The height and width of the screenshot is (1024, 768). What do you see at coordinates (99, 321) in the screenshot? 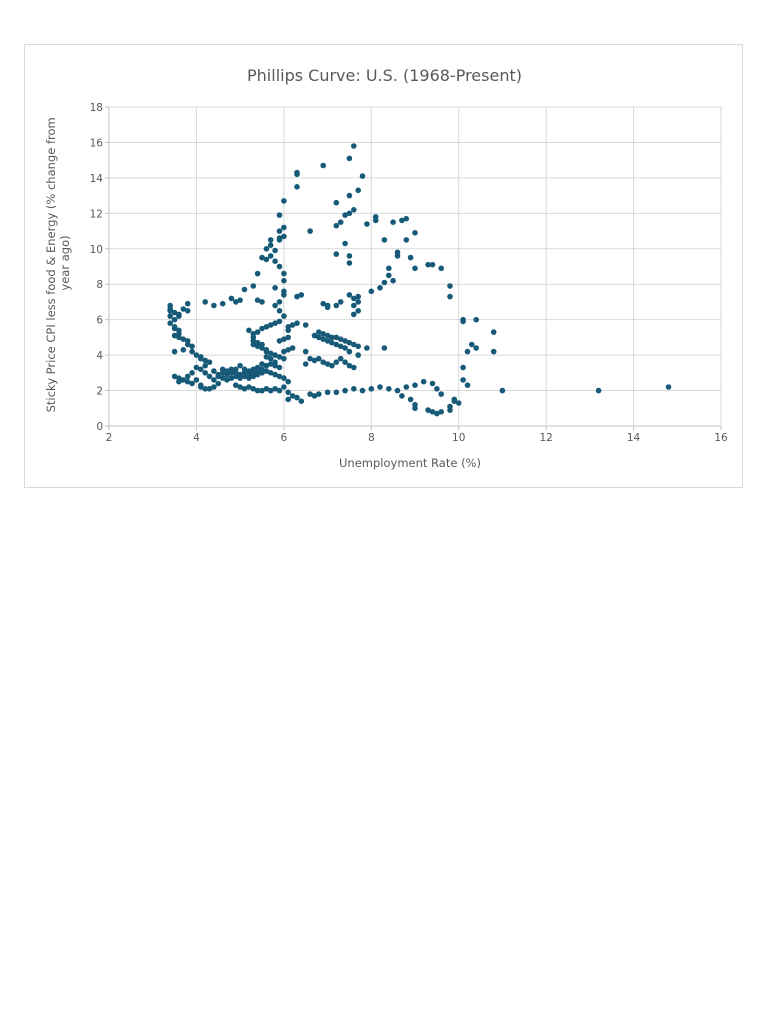
I see `y-tick-label: 6` at bounding box center [99, 321].